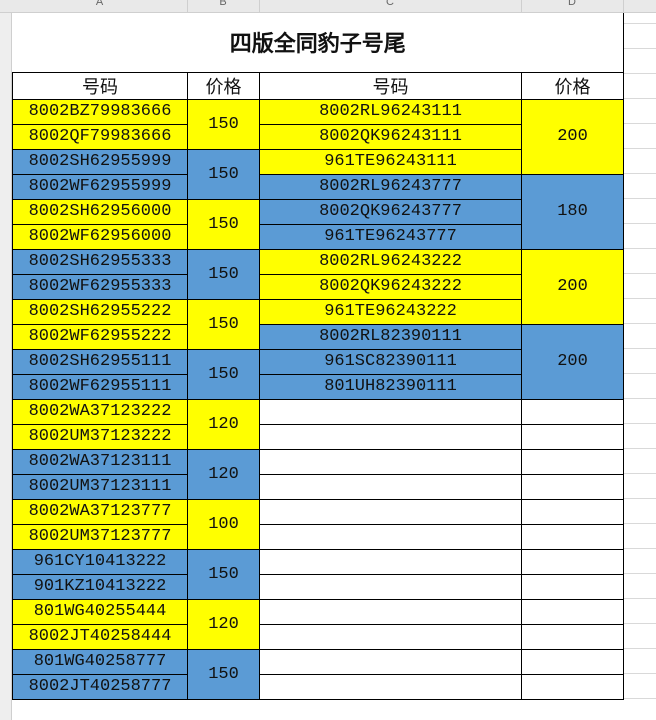  I want to click on table-row: 8002SH62955222 150 961TE96243222, so click(318, 324).